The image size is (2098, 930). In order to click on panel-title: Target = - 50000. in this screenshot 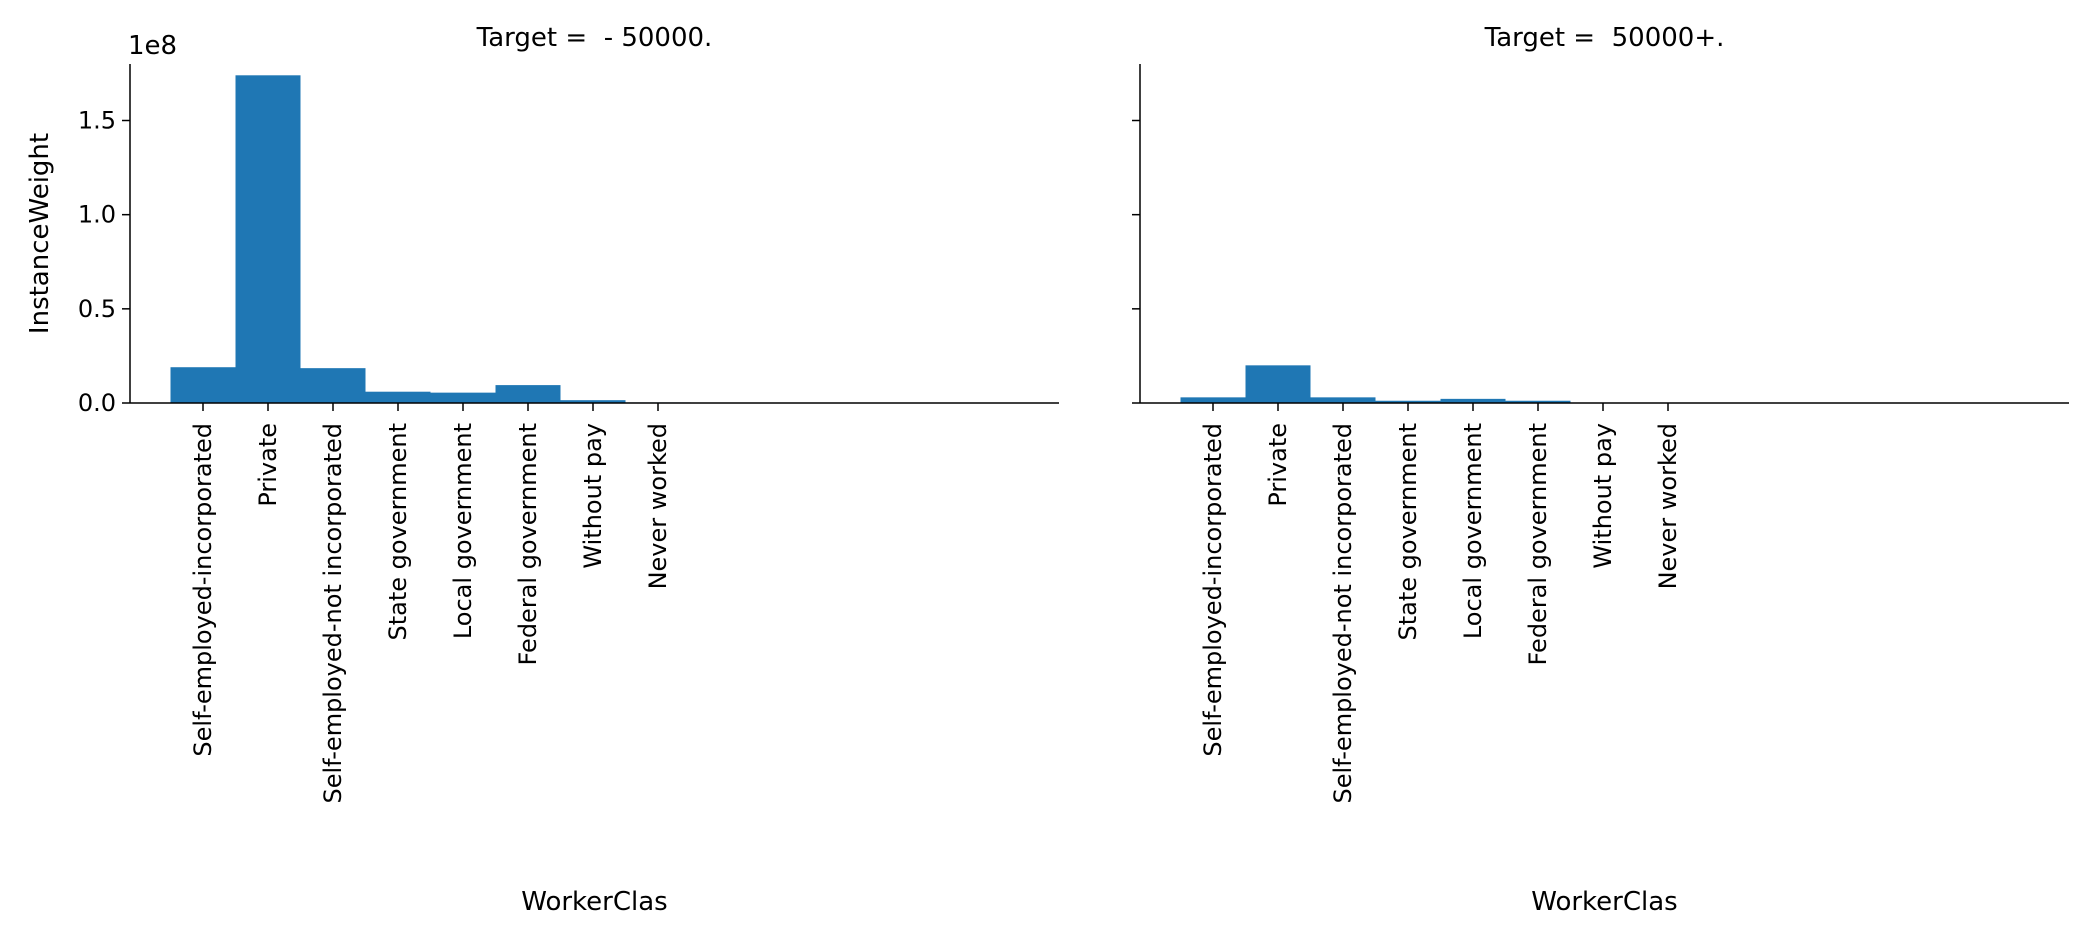, I will do `click(594, 38)`.